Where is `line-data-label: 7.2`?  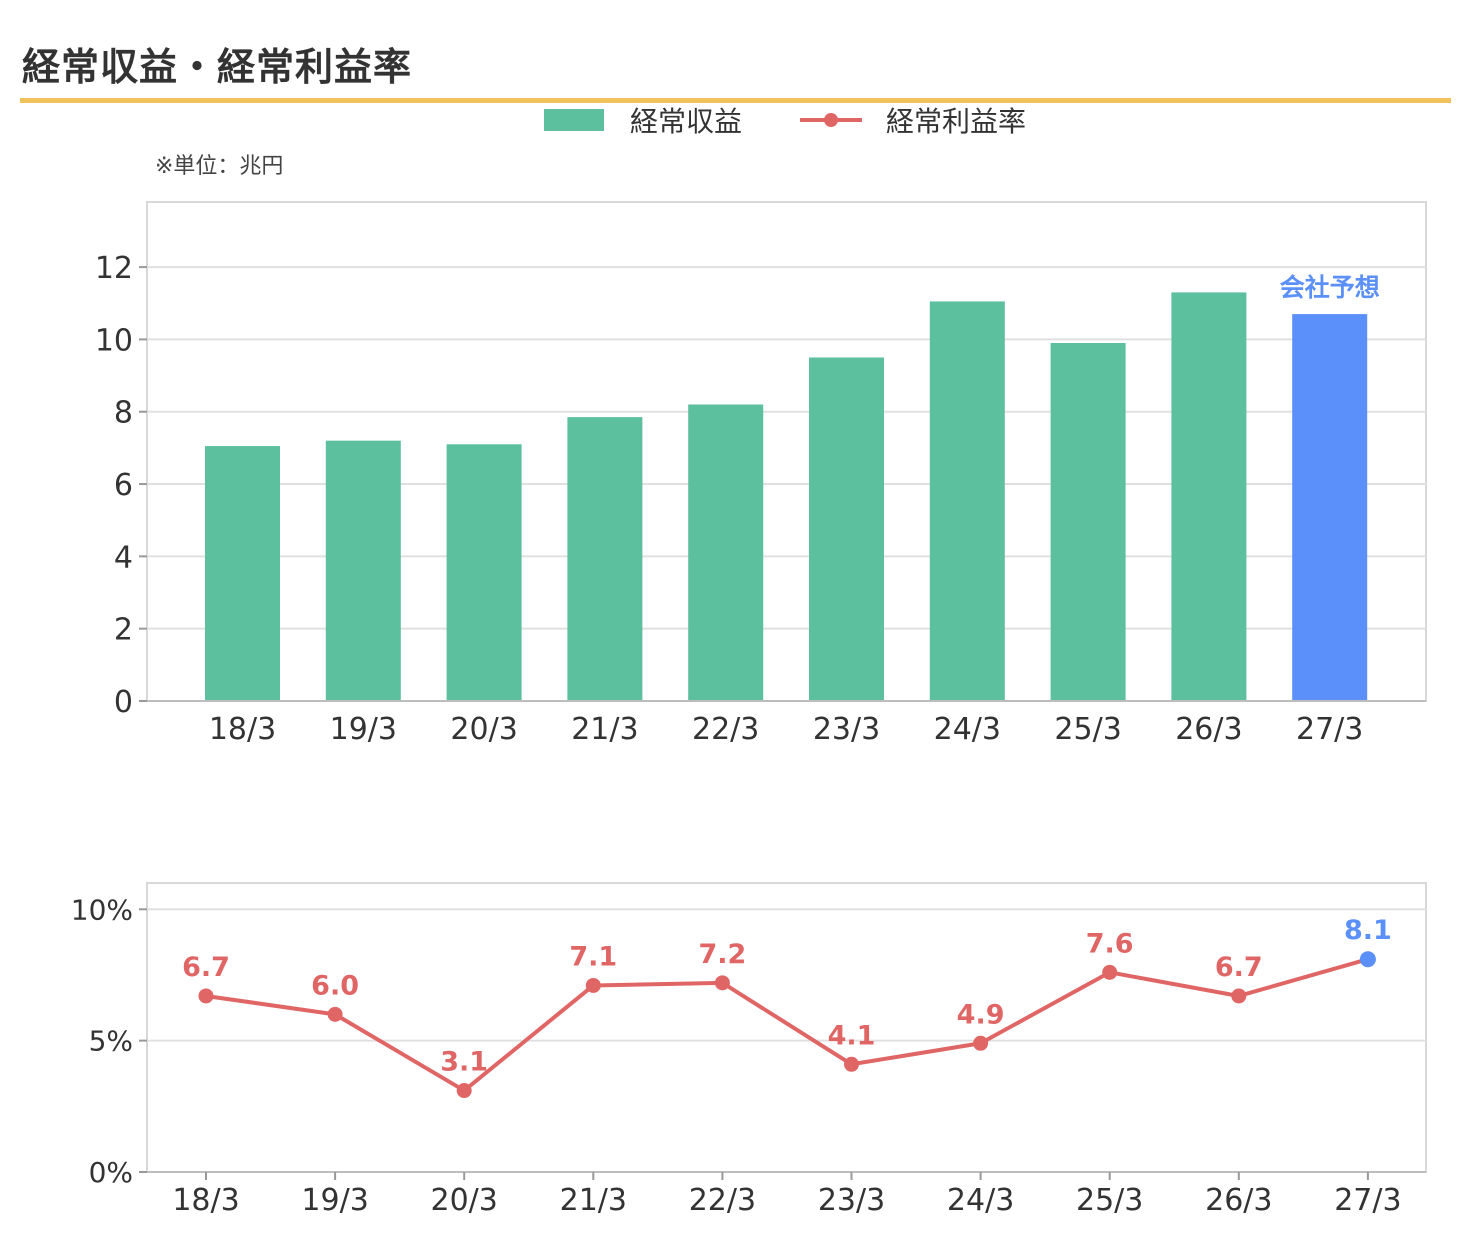
line-data-label: 7.2 is located at coordinates (722, 954).